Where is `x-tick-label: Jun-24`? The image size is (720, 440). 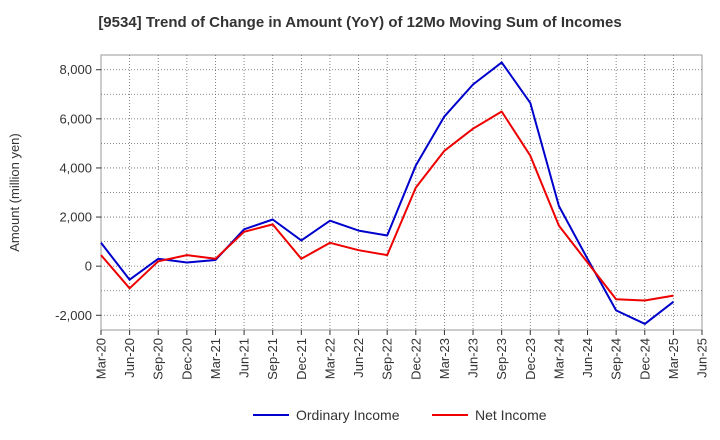
x-tick-label: Jun-24 is located at coordinates (587, 358).